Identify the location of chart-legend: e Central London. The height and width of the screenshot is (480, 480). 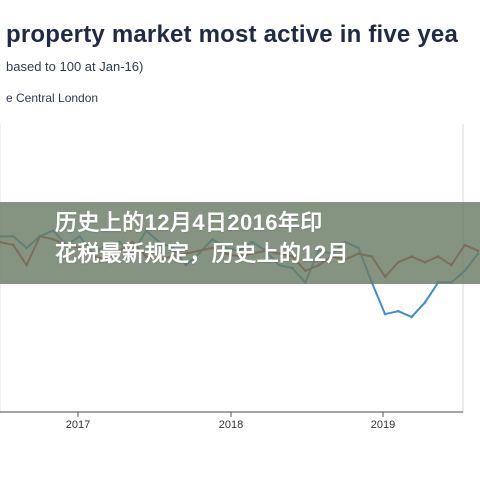
(52, 98).